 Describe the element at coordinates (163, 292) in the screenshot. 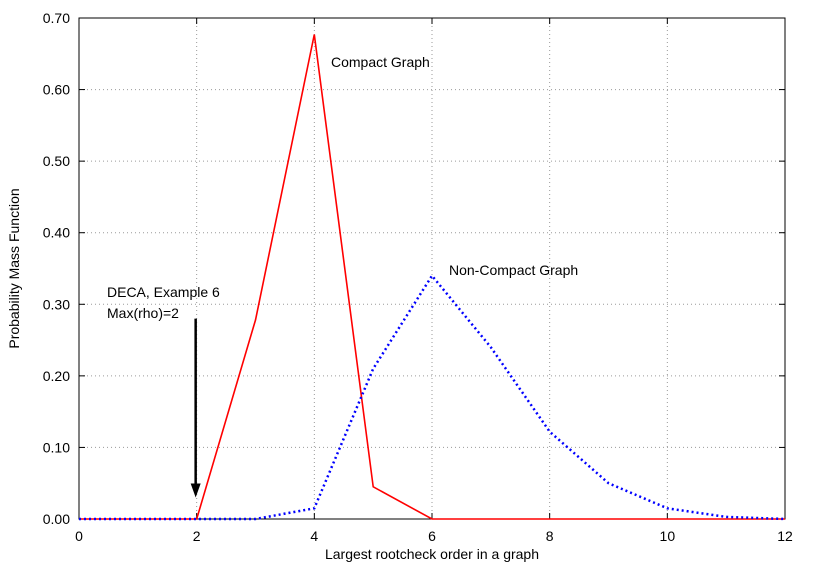

I see `annotation-line-1: DECA, Example 6` at that location.